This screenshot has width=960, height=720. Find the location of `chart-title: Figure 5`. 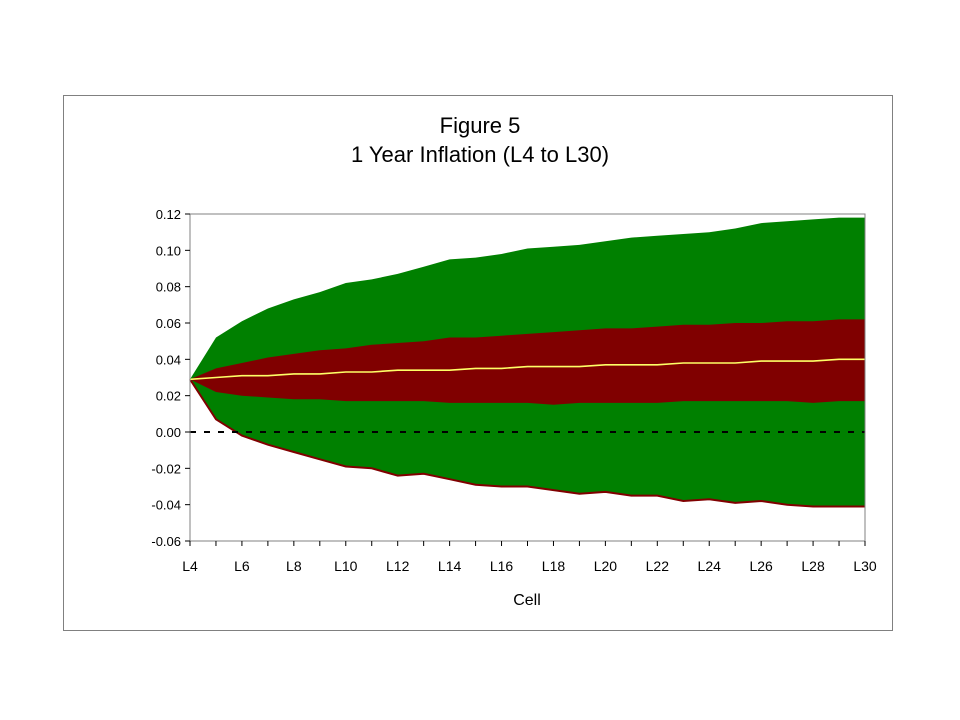

chart-title: Figure 5 is located at coordinates (480, 125).